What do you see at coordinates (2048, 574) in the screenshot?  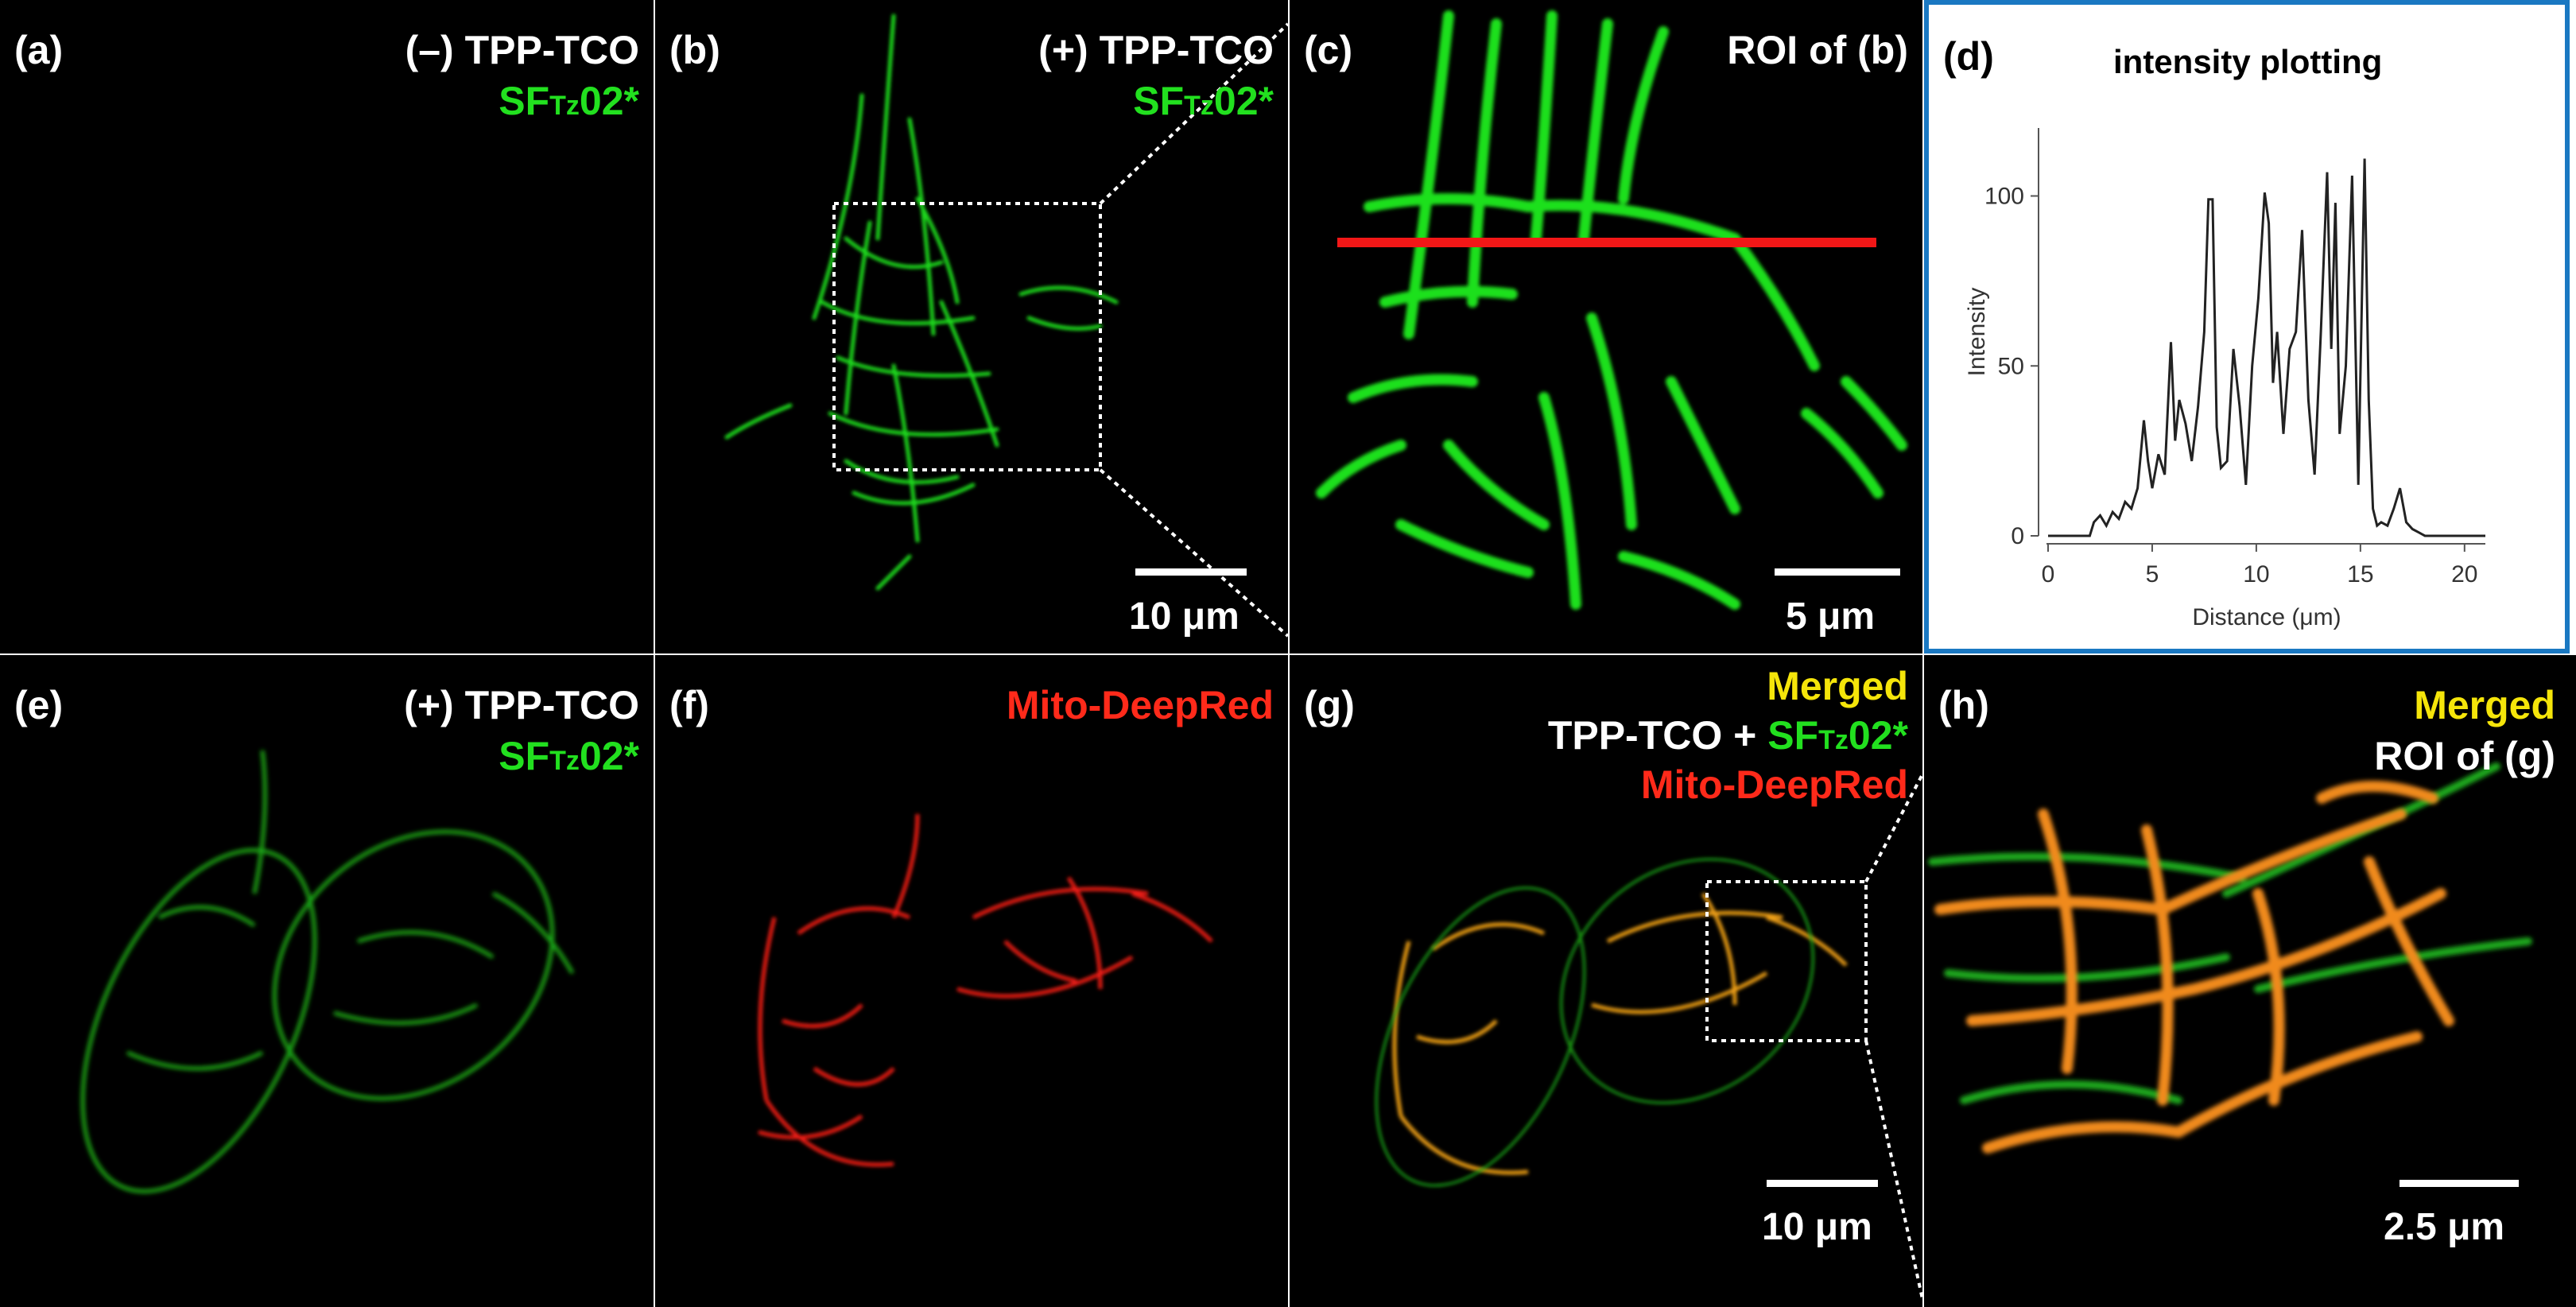 I see `x-tick-label: 0` at bounding box center [2048, 574].